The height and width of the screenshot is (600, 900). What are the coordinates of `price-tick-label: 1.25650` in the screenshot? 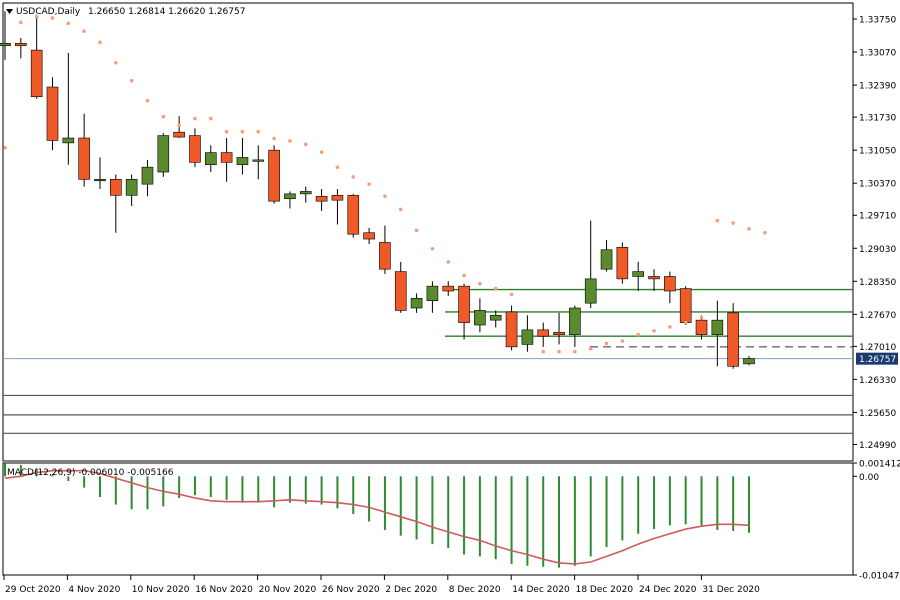 It's located at (877, 414).